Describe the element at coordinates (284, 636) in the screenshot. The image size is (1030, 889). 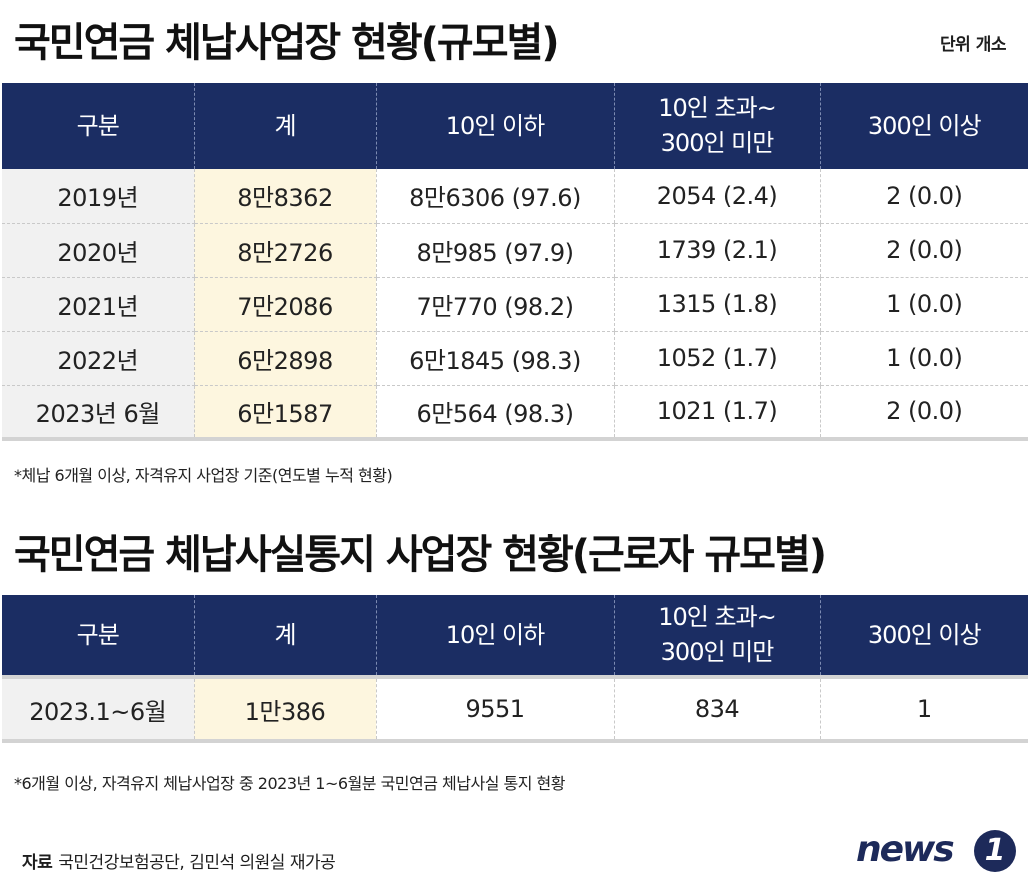
I see `table2-header-total: 계` at that location.